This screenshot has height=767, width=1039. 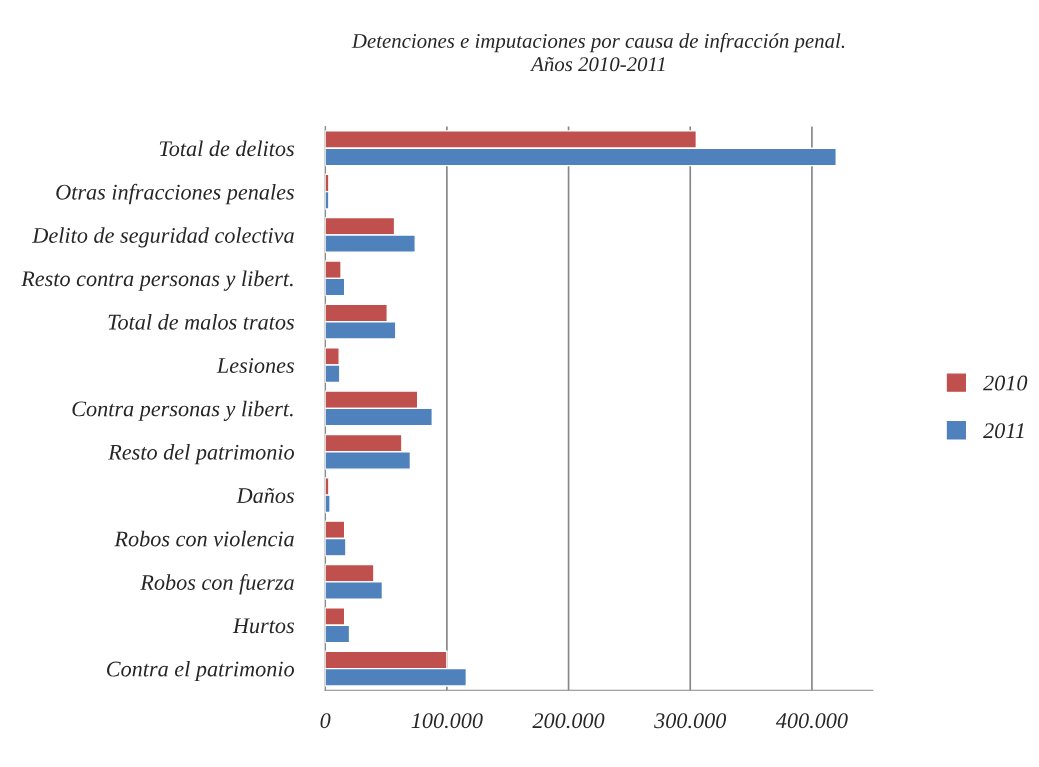 What do you see at coordinates (568, 721) in the screenshot?
I see `x-tick-label: 200.000` at bounding box center [568, 721].